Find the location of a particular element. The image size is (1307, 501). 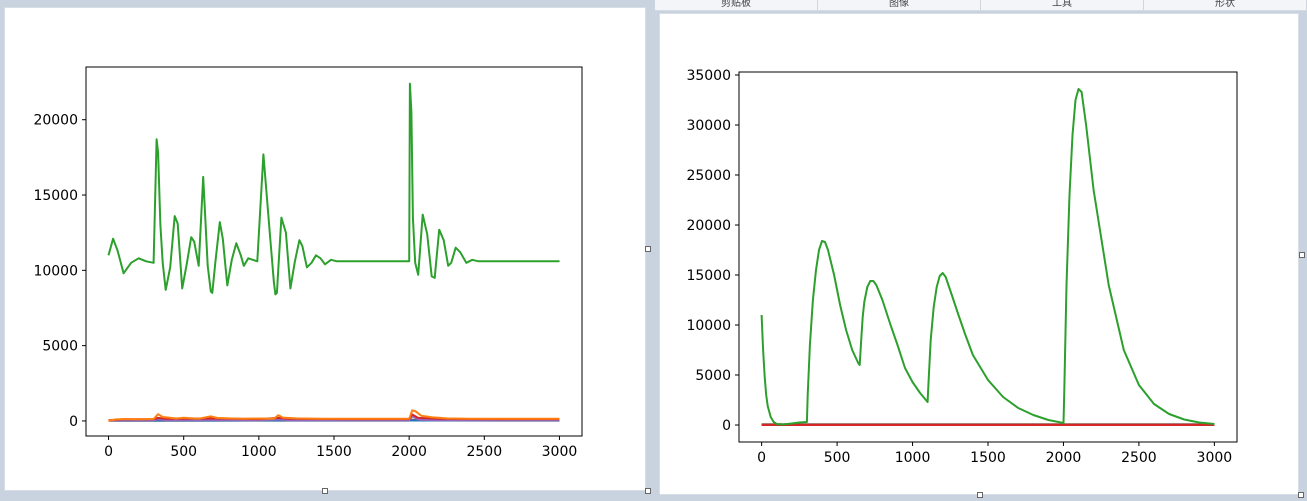

resize-handle-right-edge is located at coordinates (648, 249).